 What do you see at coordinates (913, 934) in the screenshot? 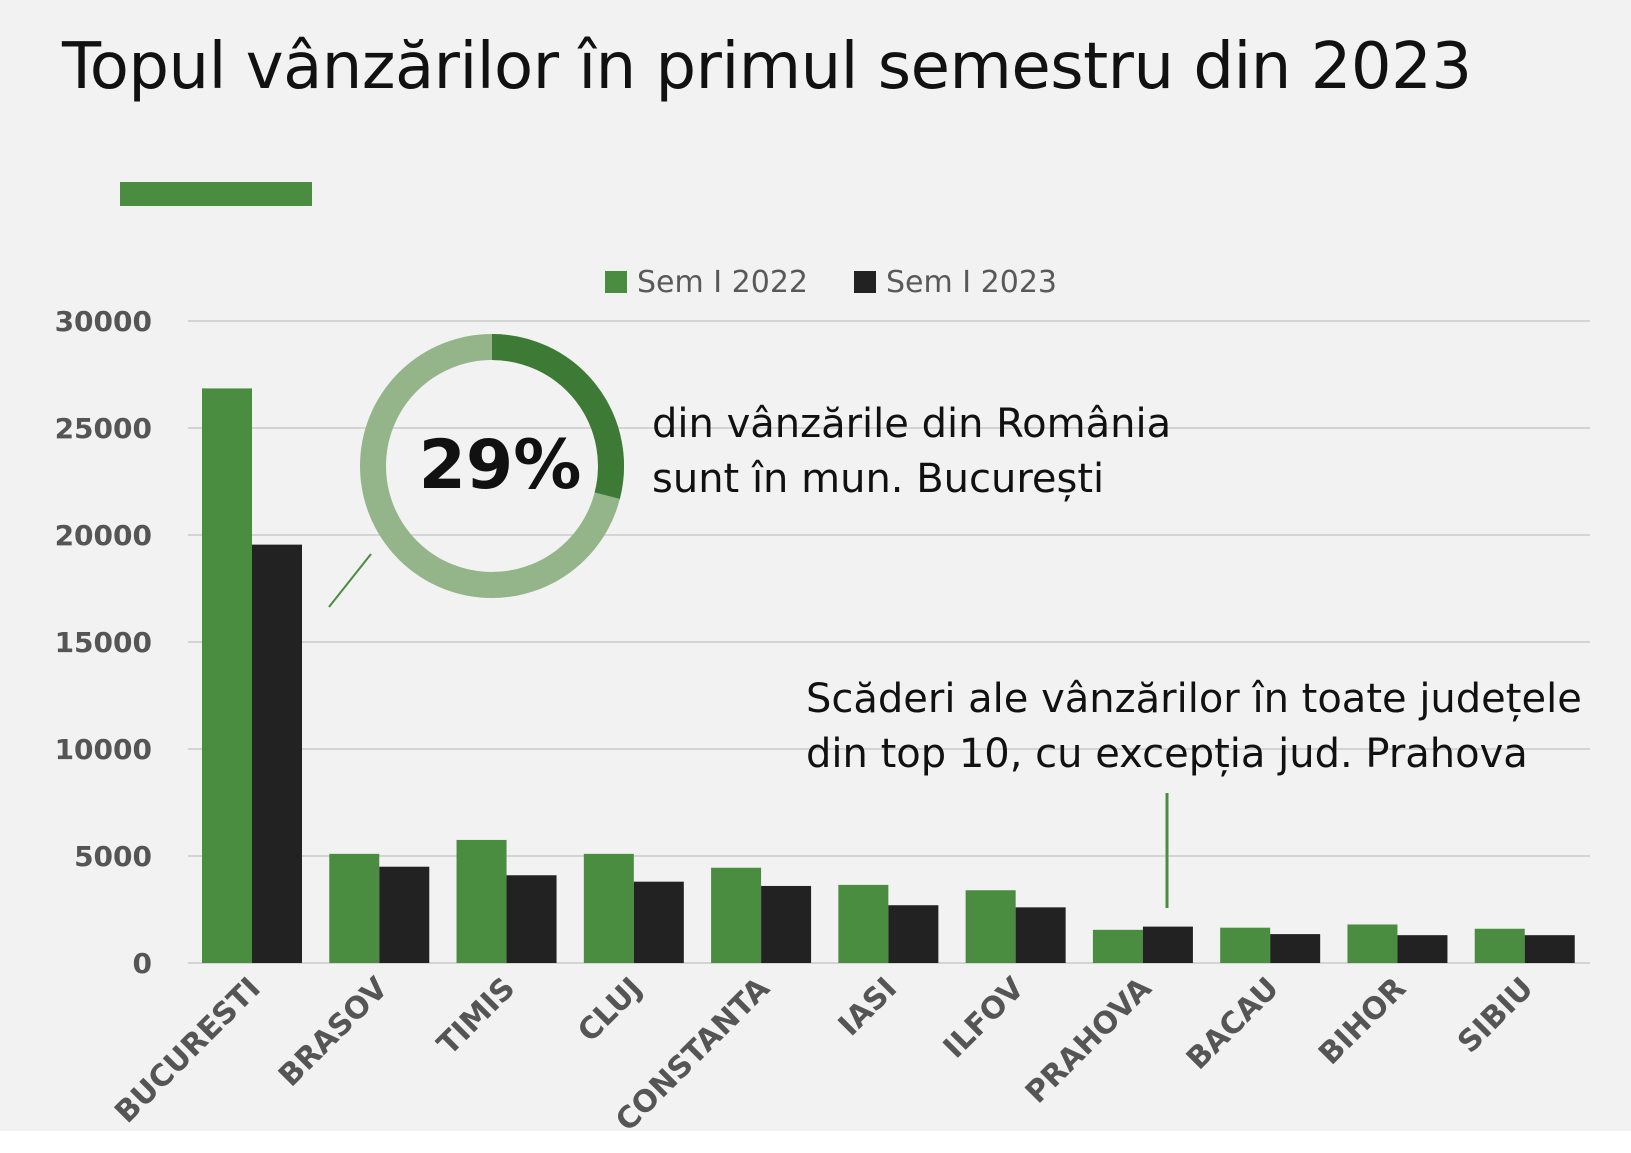
I see `bar-iasi-2023` at bounding box center [913, 934].